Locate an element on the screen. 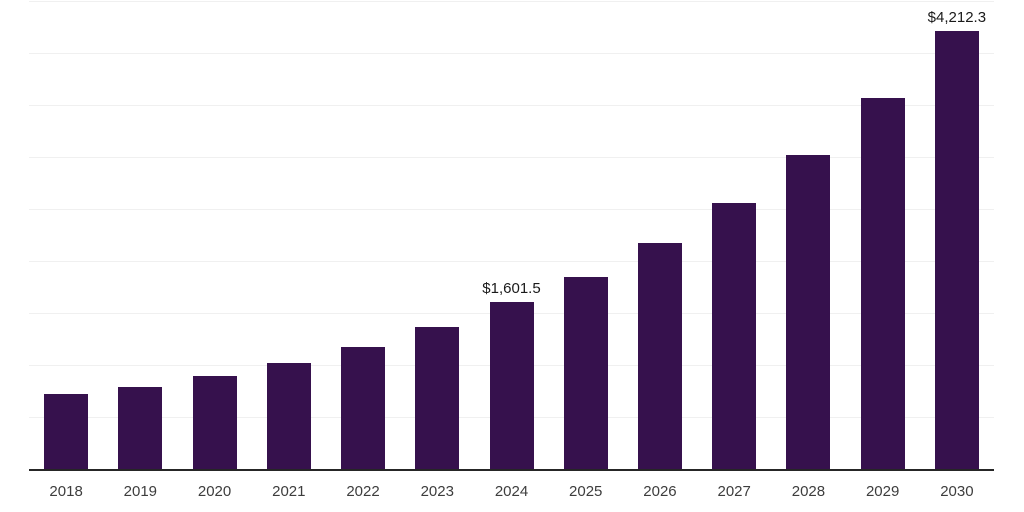 This screenshot has height=512, width=1024. bar-value-label-2024: $1,601.5 is located at coordinates (511, 289).